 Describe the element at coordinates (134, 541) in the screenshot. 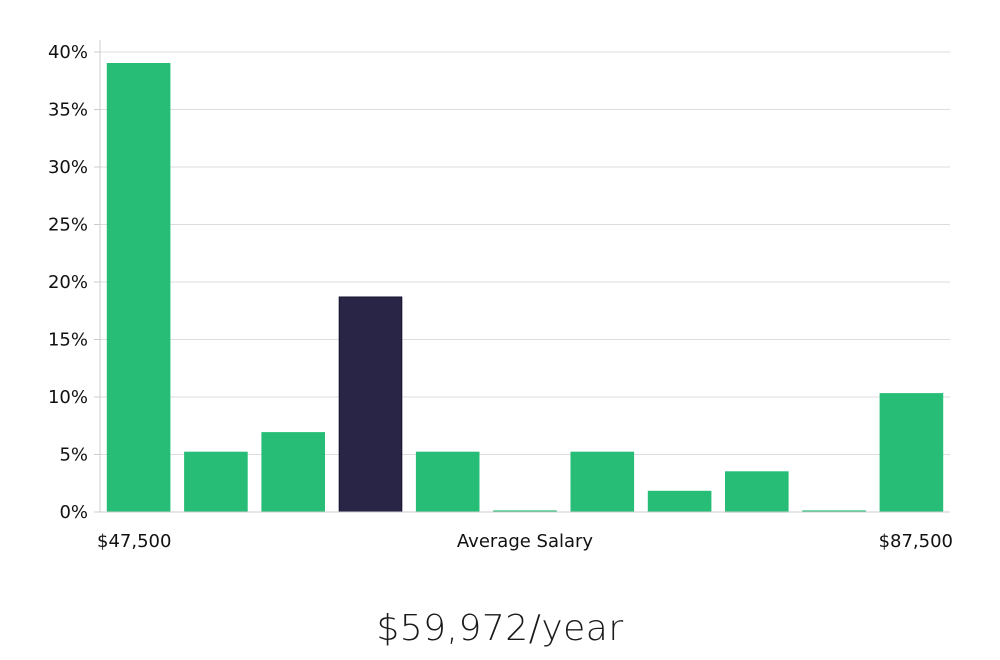

I see `x-min-label: $47,500` at that location.